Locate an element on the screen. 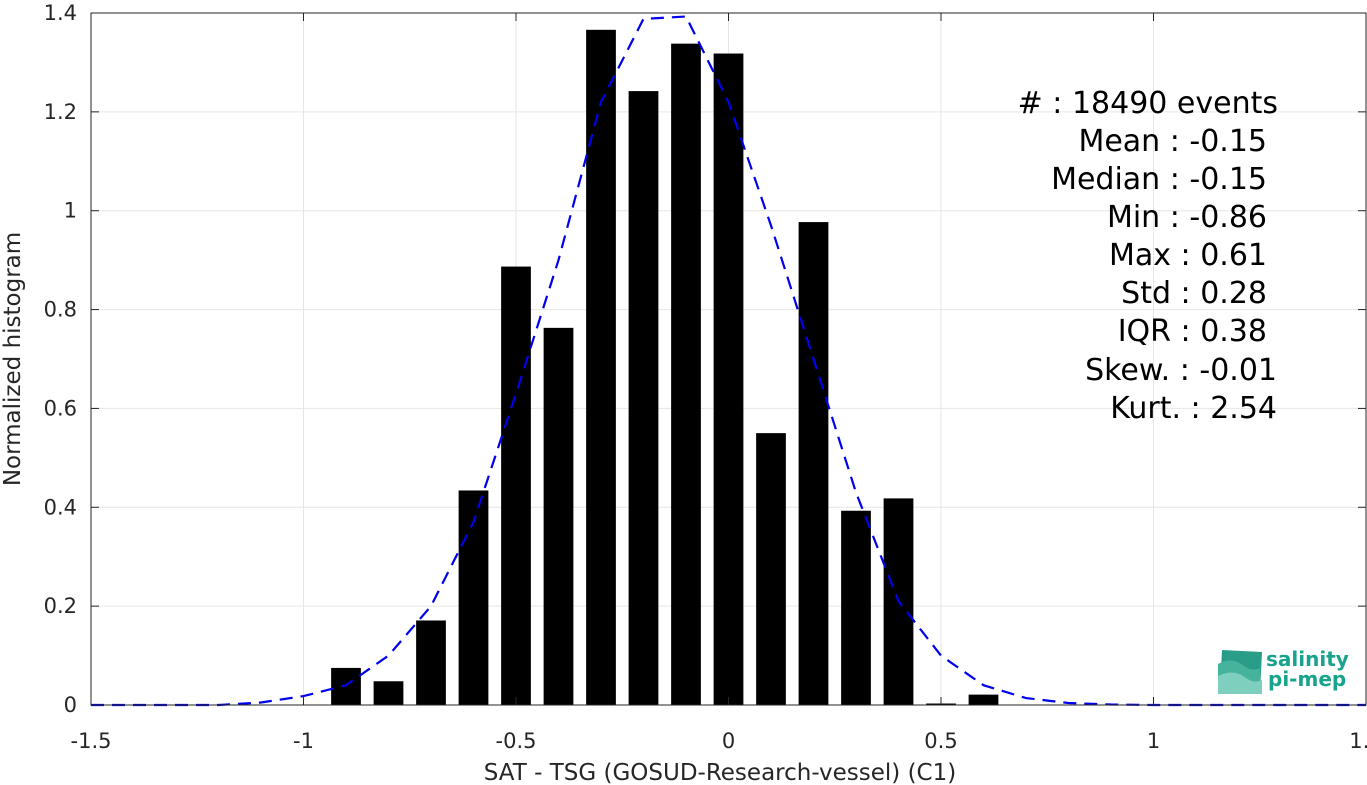 The width and height of the screenshot is (1367, 785). x-axis-label: SAT - TSG (GOSUD-Research-vessel) (C1) is located at coordinates (720, 772).